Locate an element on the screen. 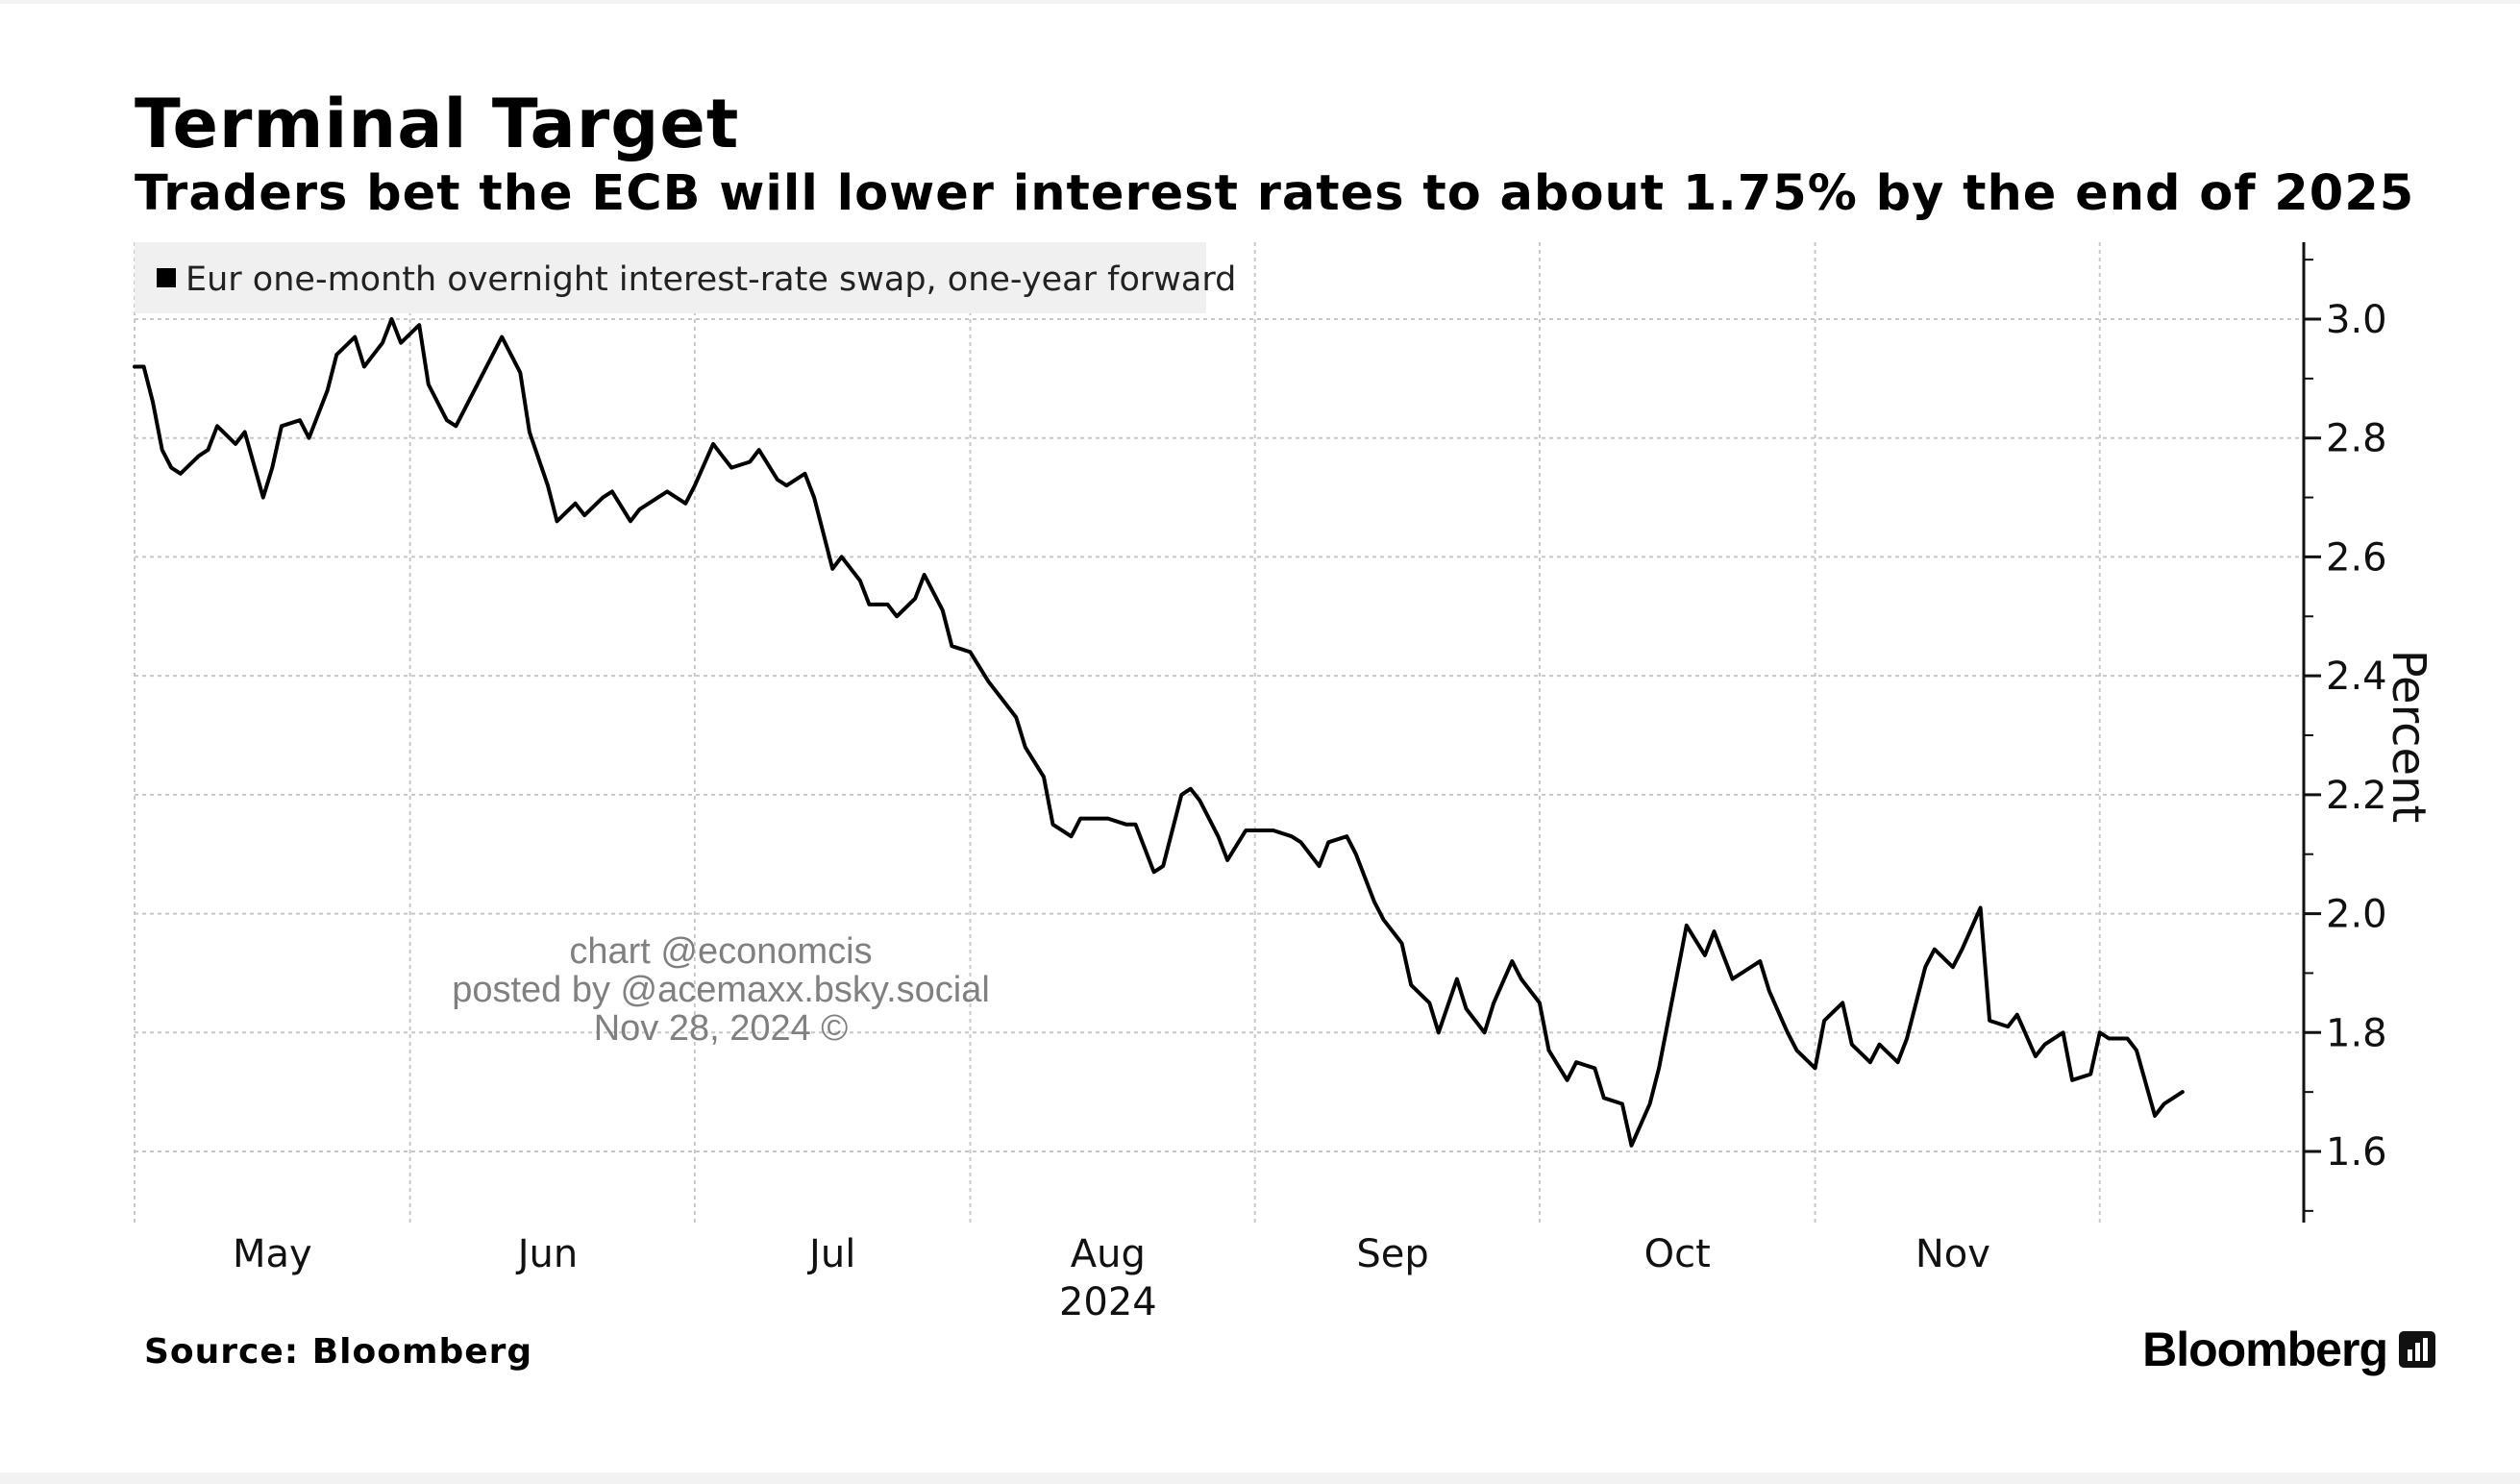  x-tick-label: Oct is located at coordinates (1678, 1254).